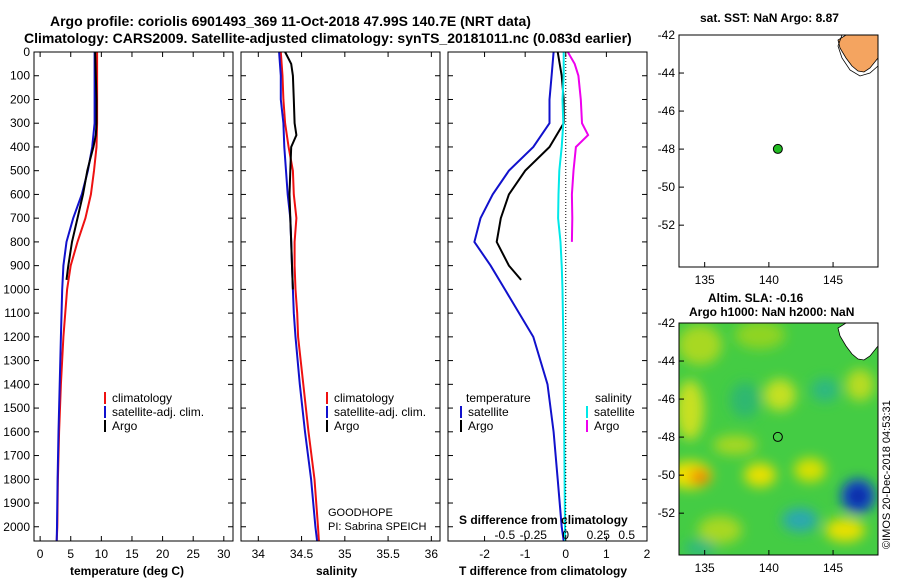  Describe the element at coordinates (771, 312) in the screenshot. I see `sla-map-subtitle: Argo h1000: NaN h2000: NaN` at that location.